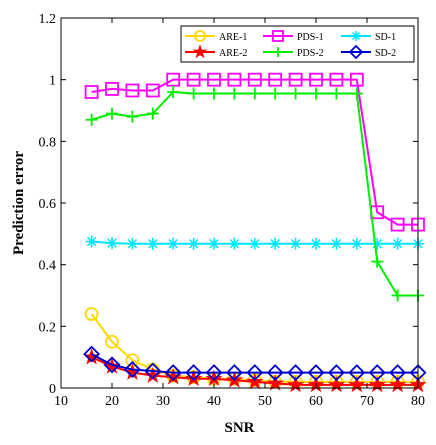  Describe the element at coordinates (265, 401) in the screenshot. I see `x-tick-label: 50` at that location.